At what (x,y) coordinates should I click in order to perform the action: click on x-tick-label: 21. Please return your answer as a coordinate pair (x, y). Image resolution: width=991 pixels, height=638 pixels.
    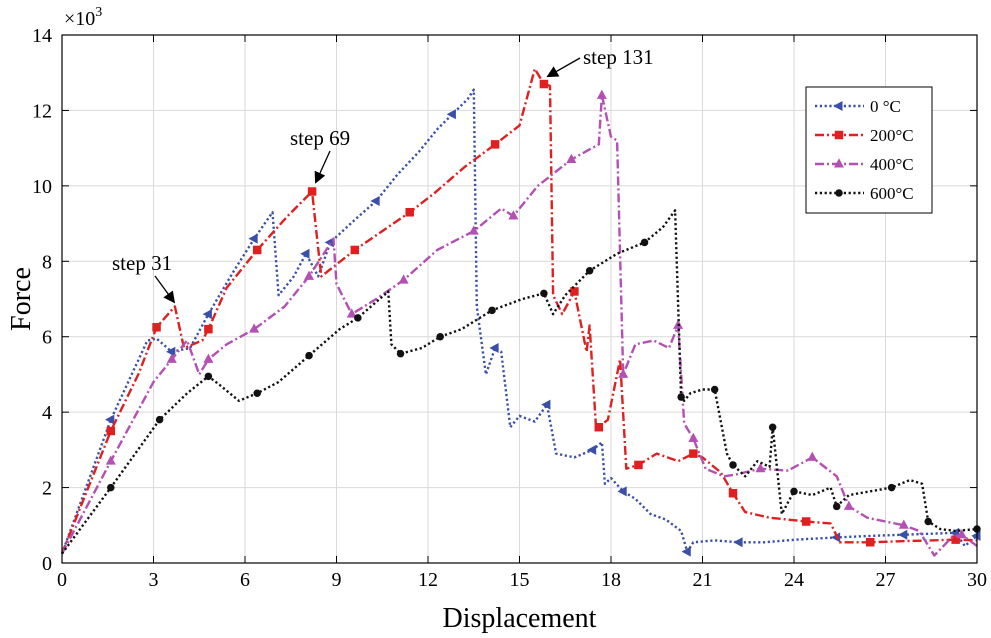
    Looking at the image, I should click on (703, 580).